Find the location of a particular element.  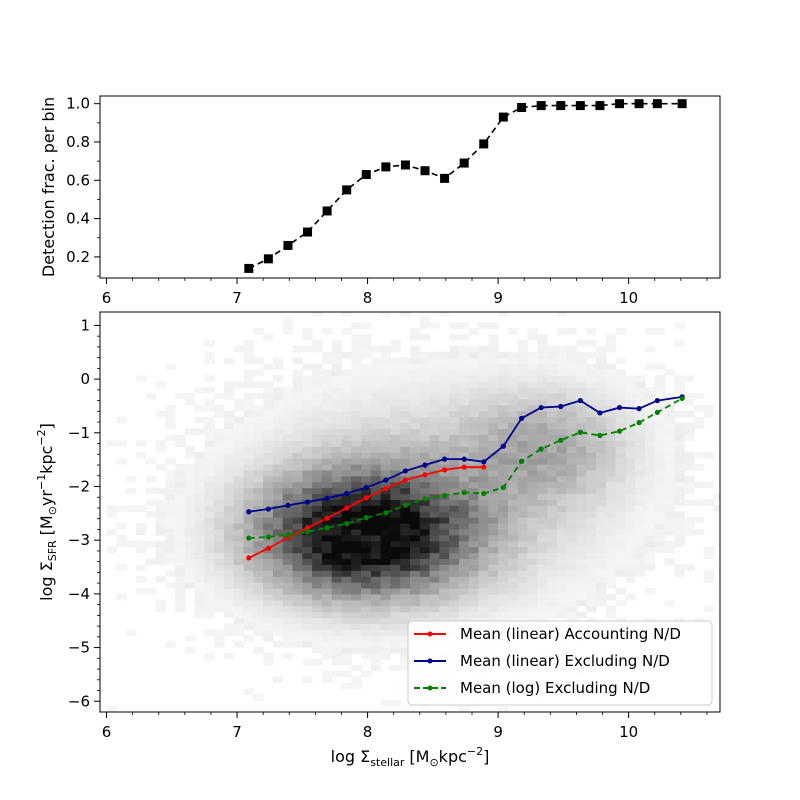

x-axis-label: log Σstellar [M⊙kpc−2] is located at coordinates (410, 757).